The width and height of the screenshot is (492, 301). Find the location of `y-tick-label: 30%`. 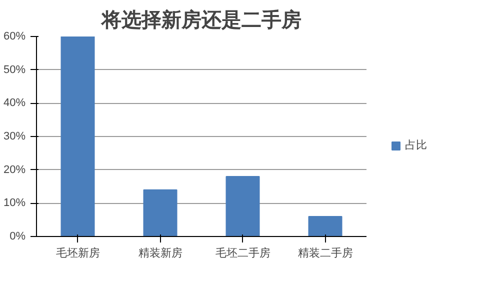

y-tick-label: 30% is located at coordinates (14, 136).